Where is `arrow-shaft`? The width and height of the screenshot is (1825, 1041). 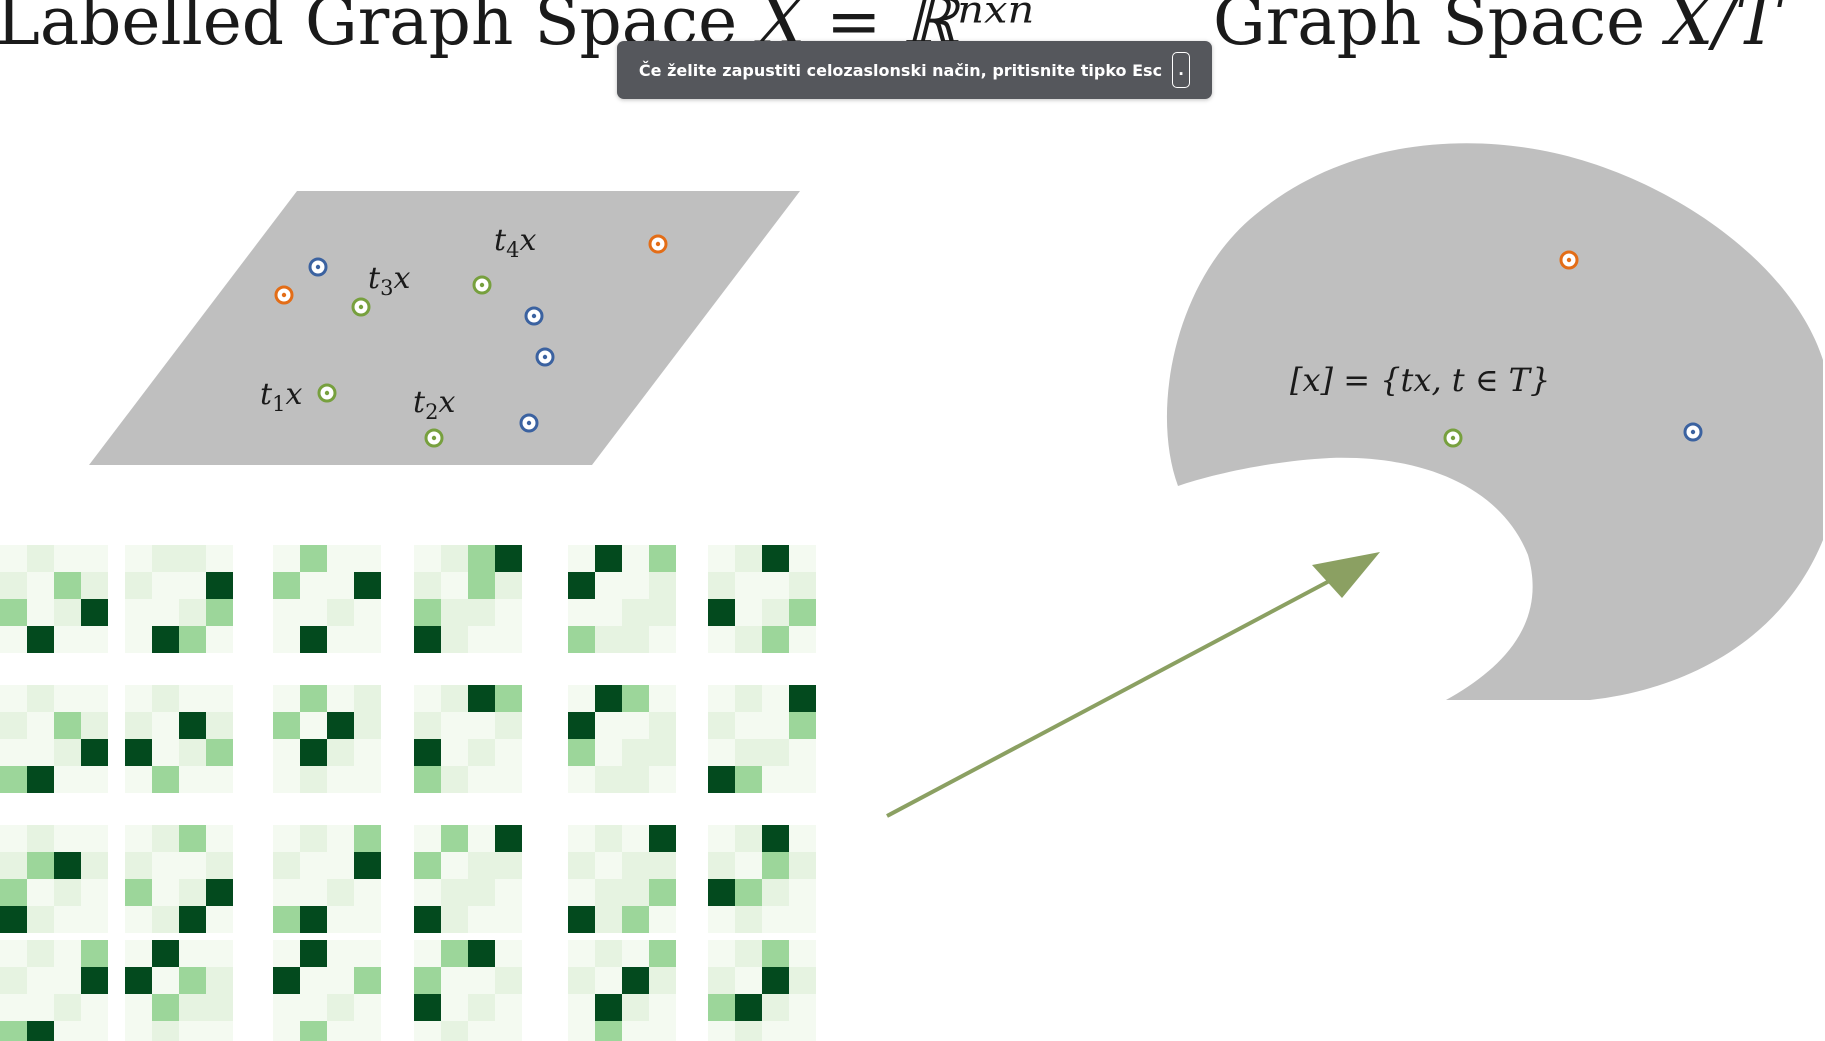
arrow-shaft is located at coordinates (1111, 697).